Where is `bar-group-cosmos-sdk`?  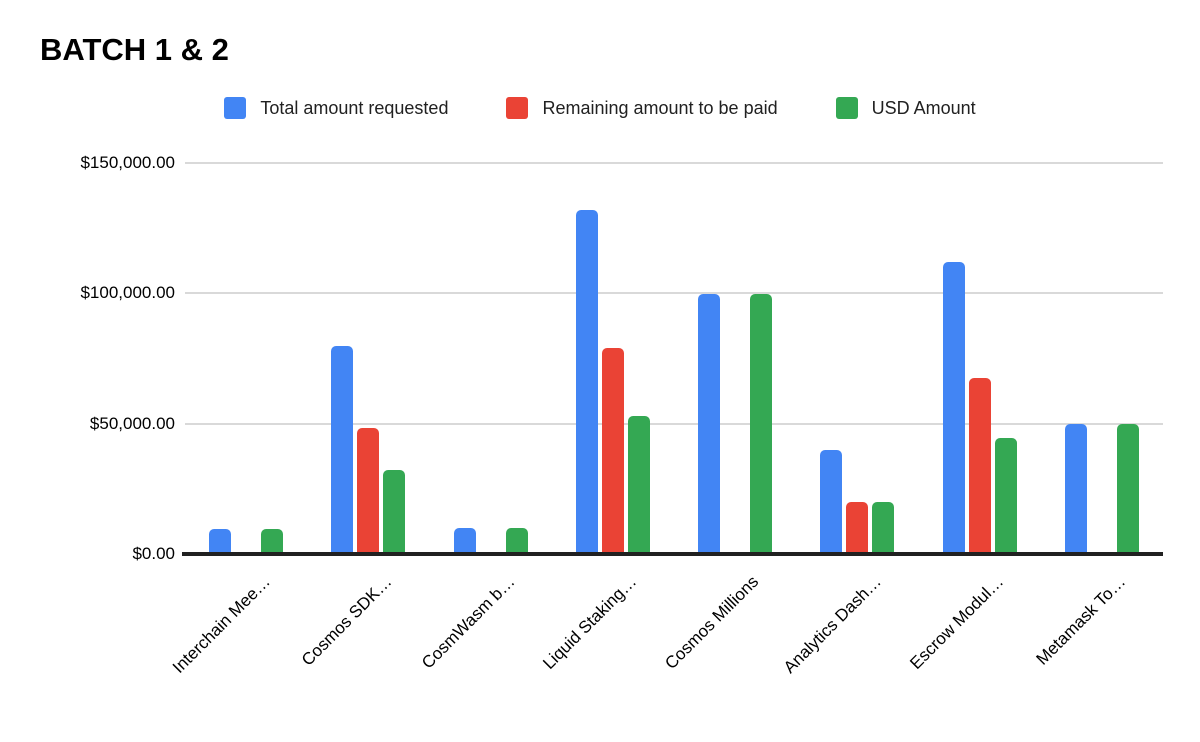
bar-group-cosmos-sdk is located at coordinates (368, 358).